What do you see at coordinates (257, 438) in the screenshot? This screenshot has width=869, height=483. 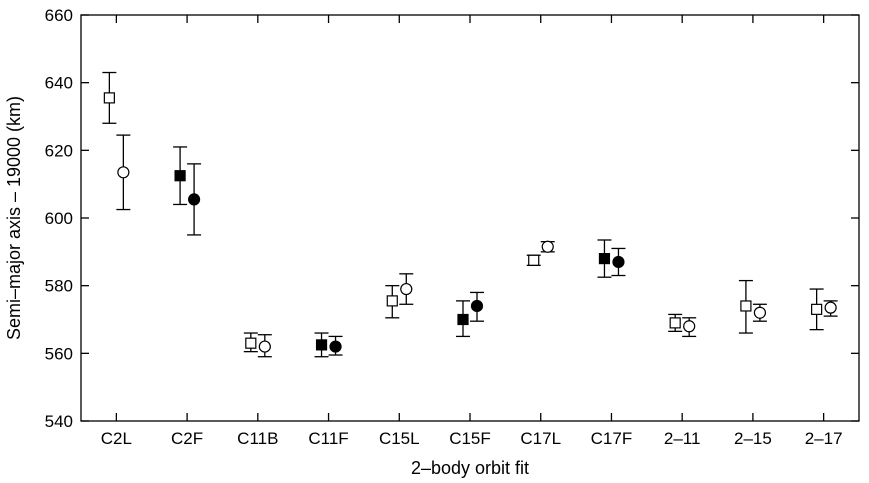 I see `x-tick-label: C11B` at bounding box center [257, 438].